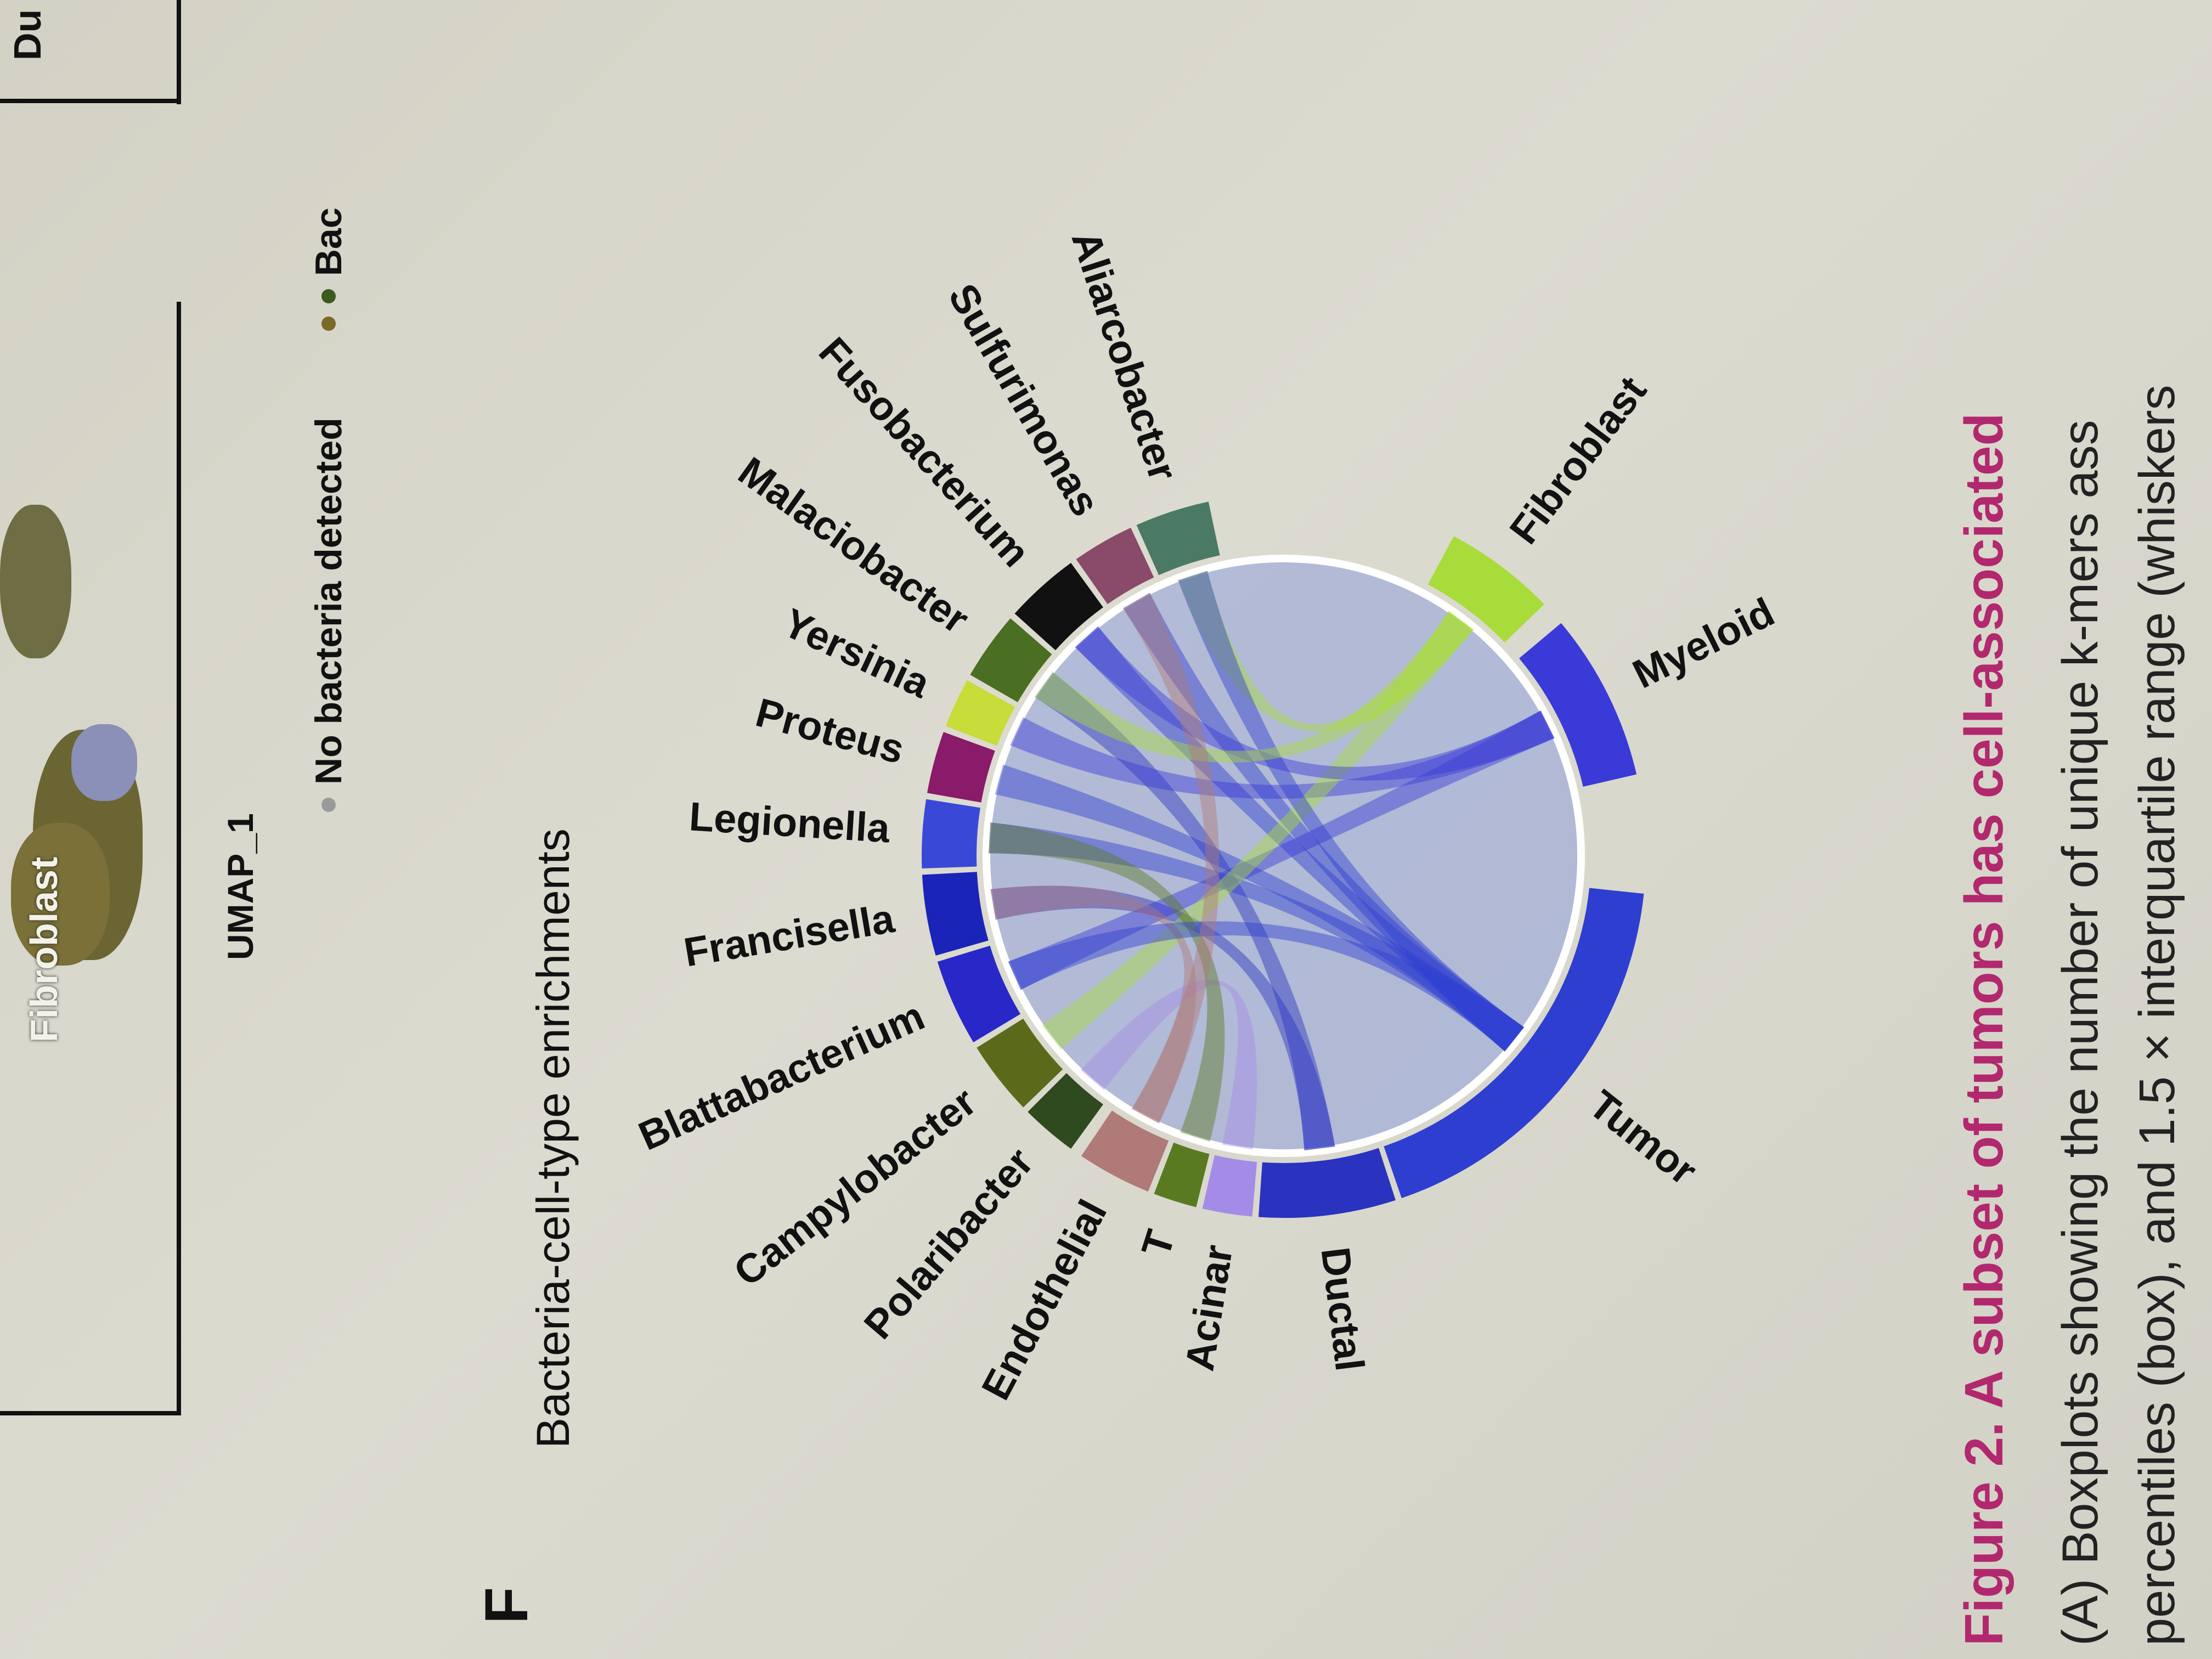 The width and height of the screenshot is (2212, 1659). What do you see at coordinates (90, 708) in the screenshot?
I see `umap-panel-fragment: Fibroblast Du` at bounding box center [90, 708].